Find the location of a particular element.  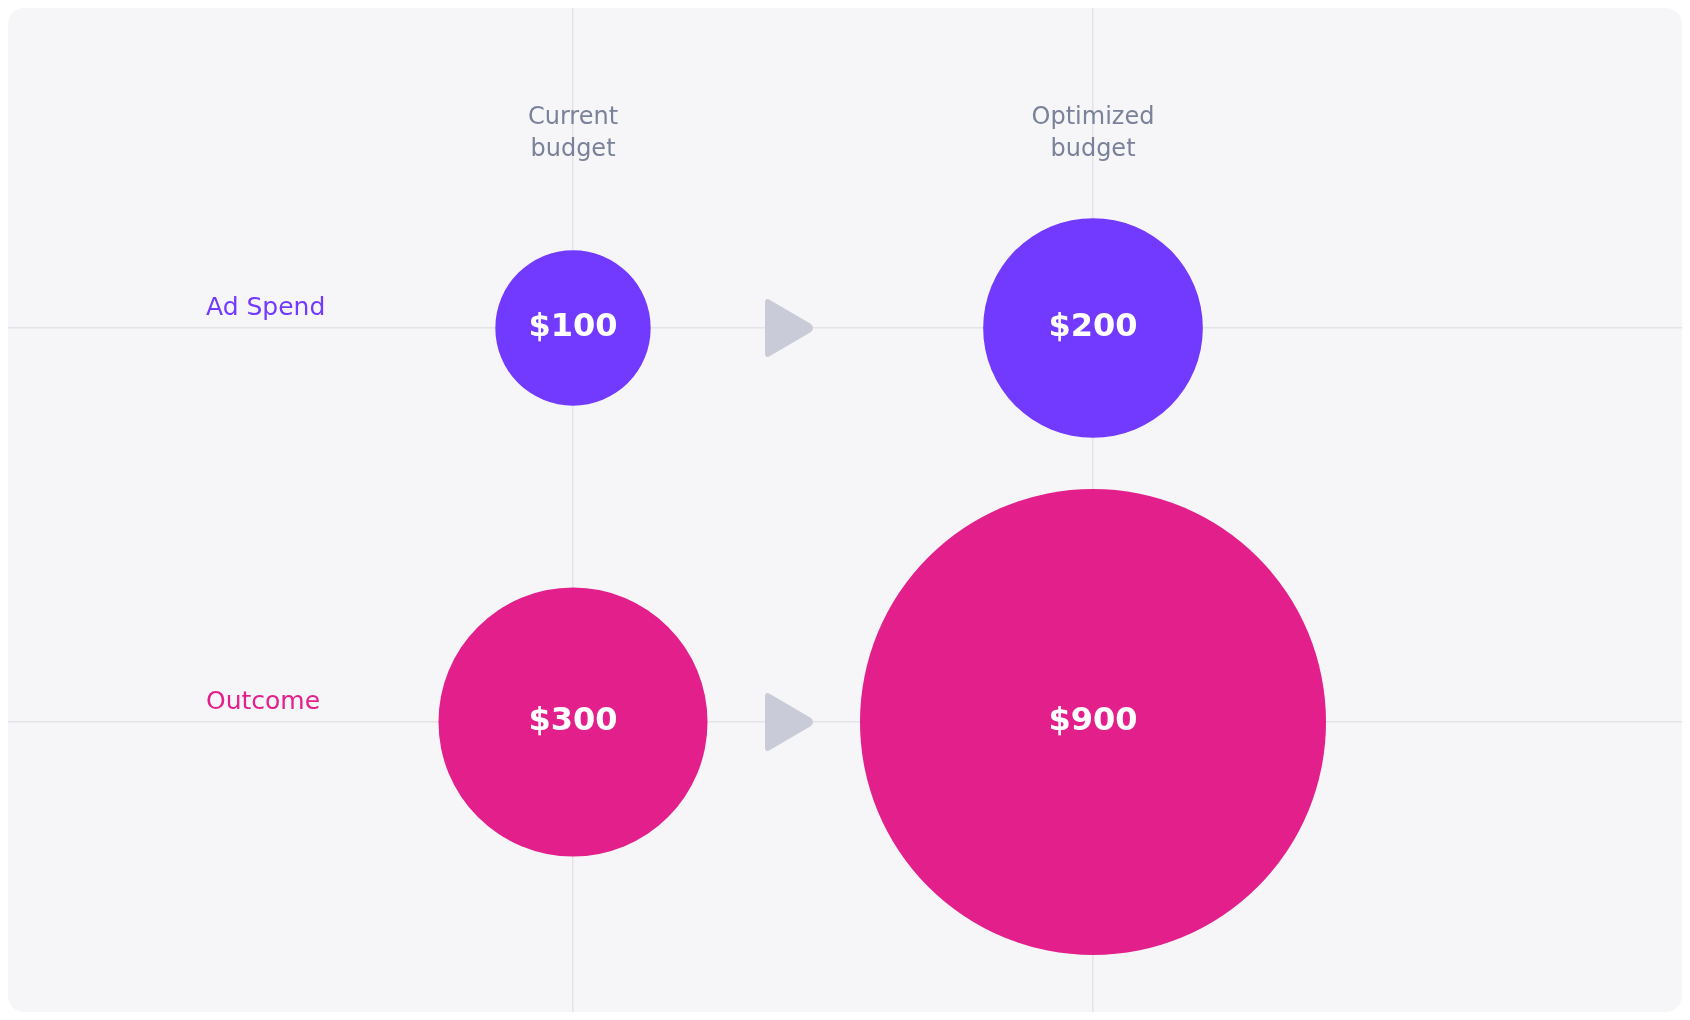

text: Outcome is located at coordinates (263, 700).